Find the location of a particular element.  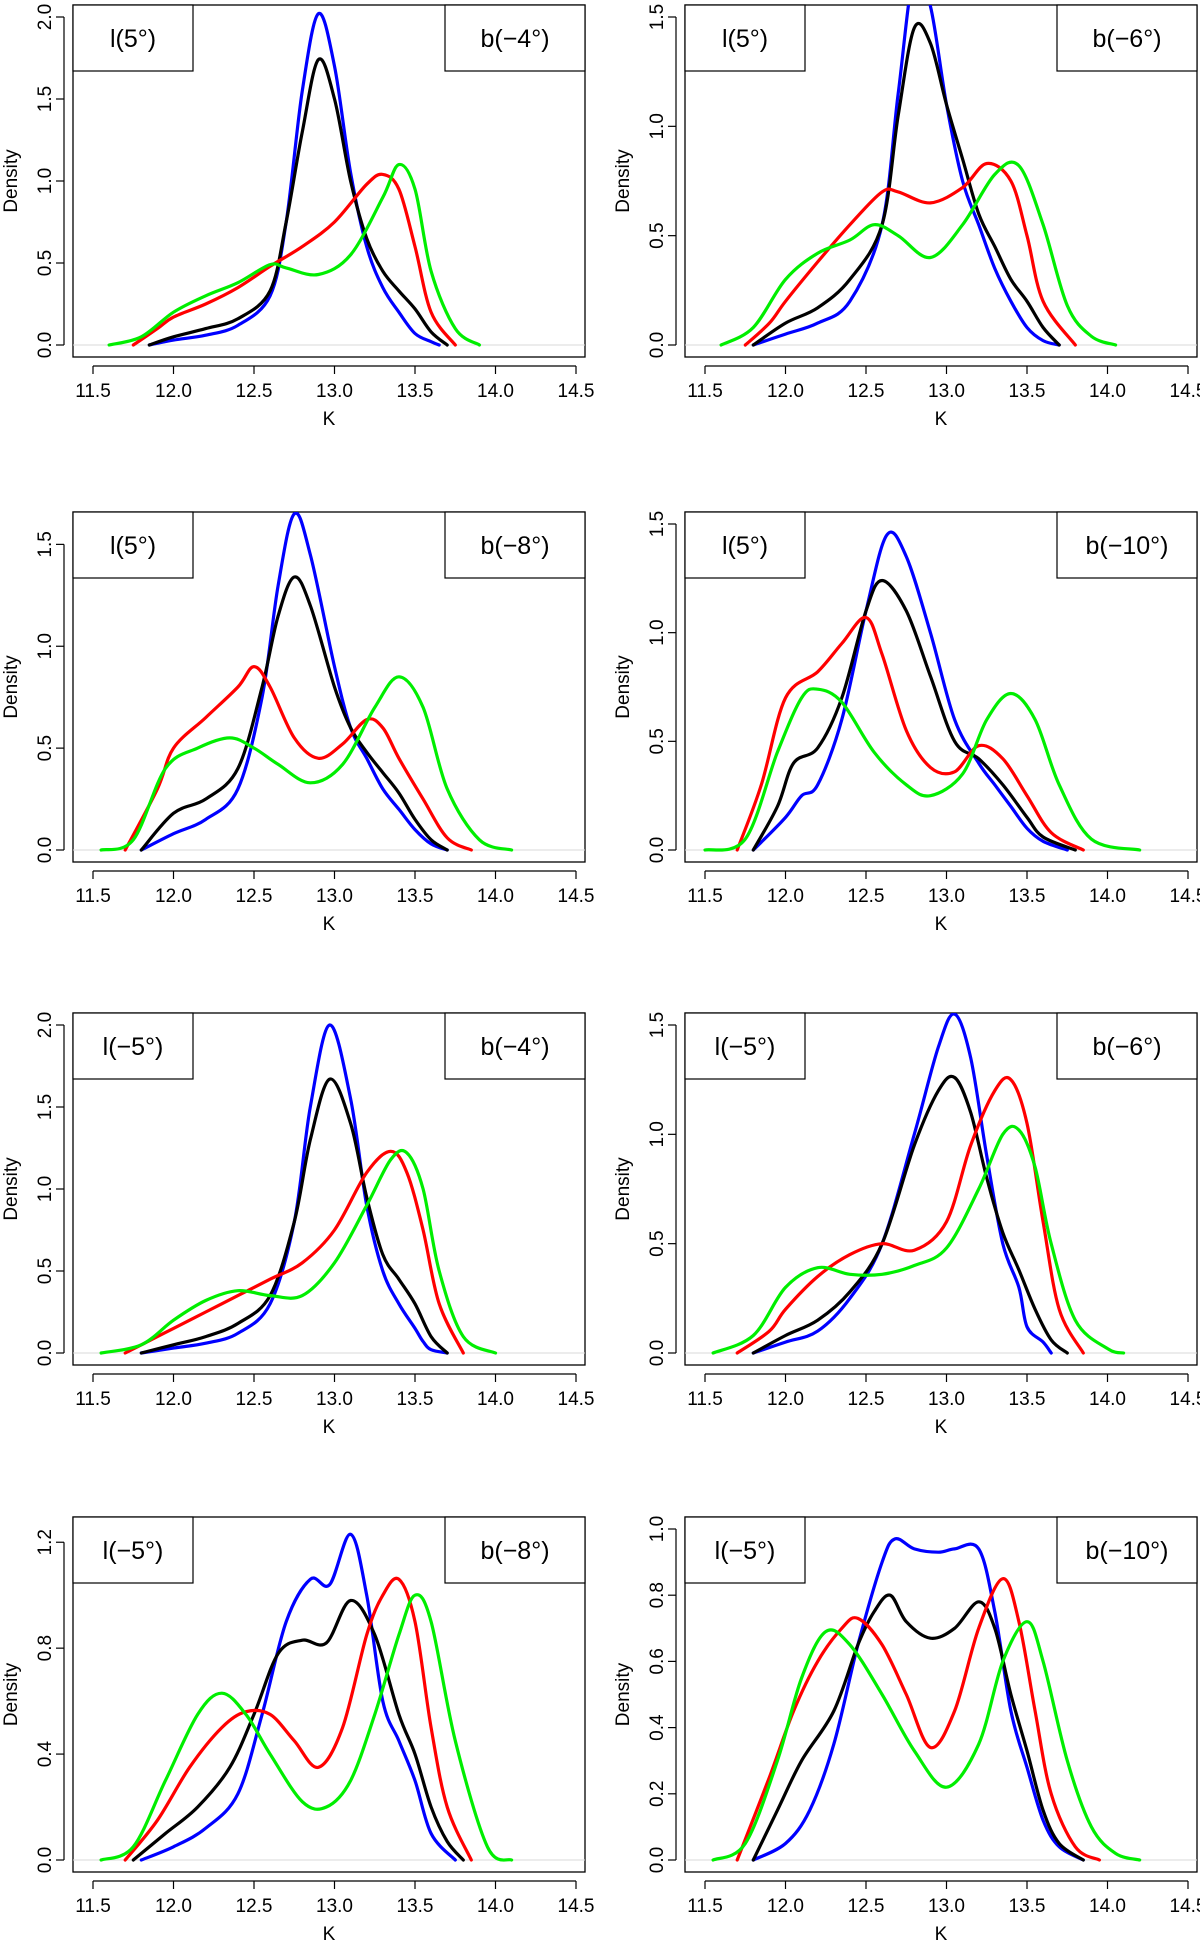

y-tick-label: 1.2 is located at coordinates (45, 1542).